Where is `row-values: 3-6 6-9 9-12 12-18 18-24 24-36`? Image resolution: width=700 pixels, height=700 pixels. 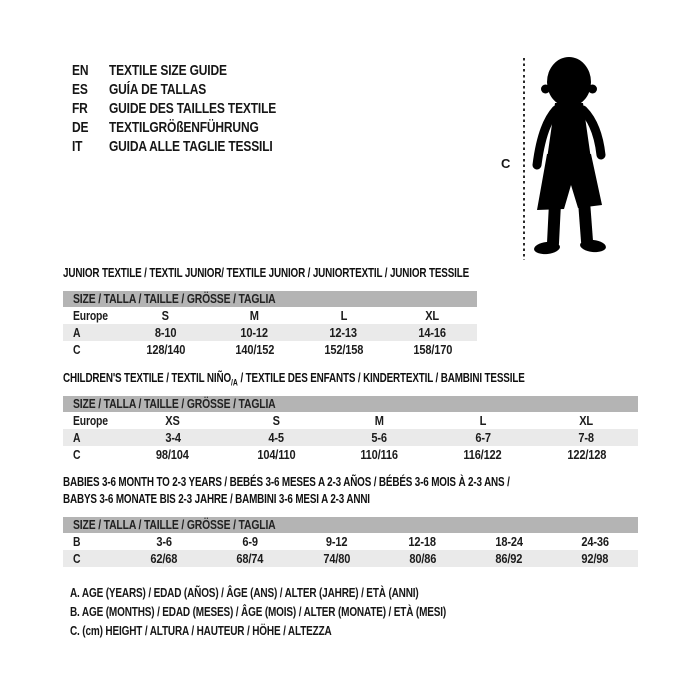
row-values: 3-6 6-9 9-12 12-18 18-24 24-36 is located at coordinates (379, 541).